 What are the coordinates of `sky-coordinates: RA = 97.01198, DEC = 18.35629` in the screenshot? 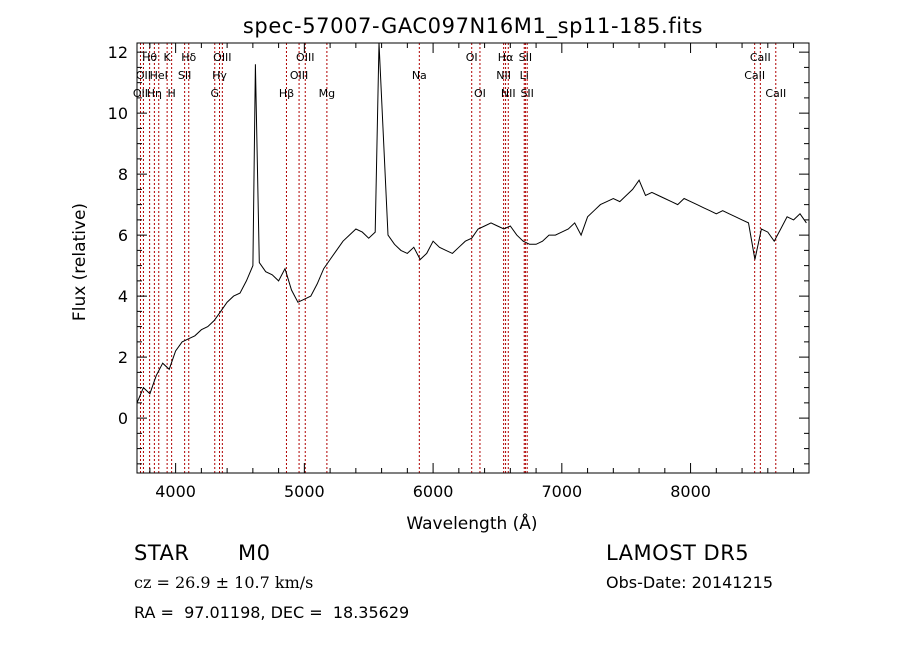 It's located at (272, 612).